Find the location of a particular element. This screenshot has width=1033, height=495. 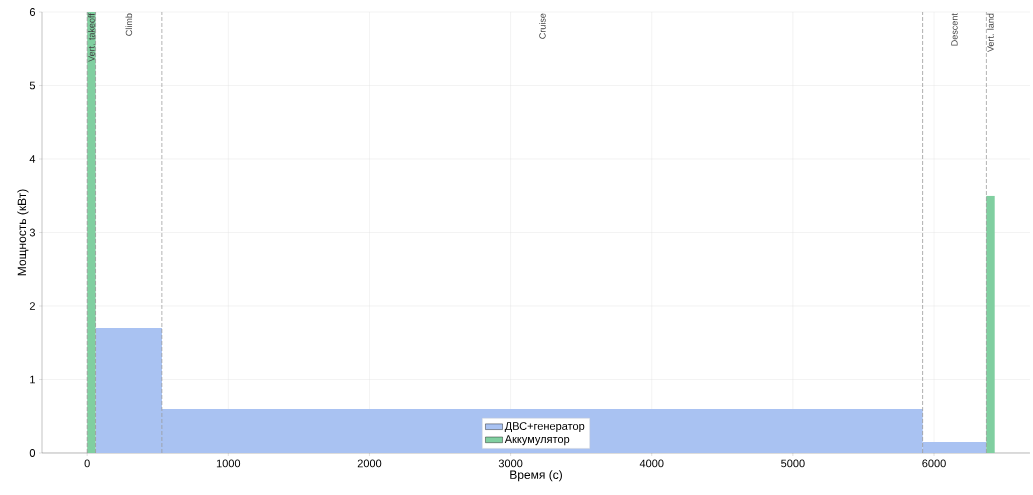

y-tick-label: 4 is located at coordinates (32, 159).